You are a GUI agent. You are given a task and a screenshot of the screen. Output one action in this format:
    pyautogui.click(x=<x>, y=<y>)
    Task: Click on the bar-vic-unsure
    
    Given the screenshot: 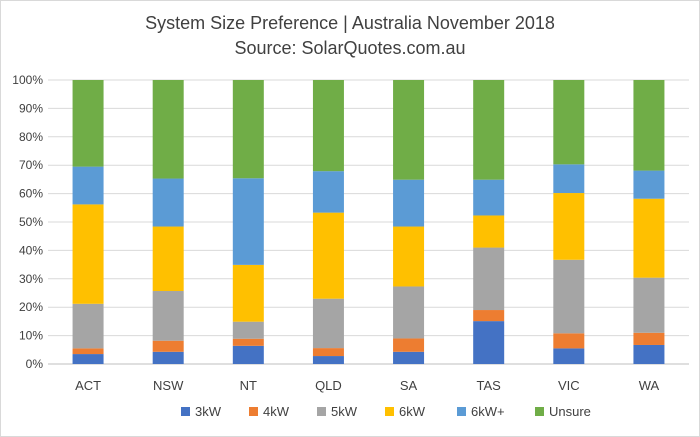 What is the action you would take?
    pyautogui.click(x=569, y=122)
    